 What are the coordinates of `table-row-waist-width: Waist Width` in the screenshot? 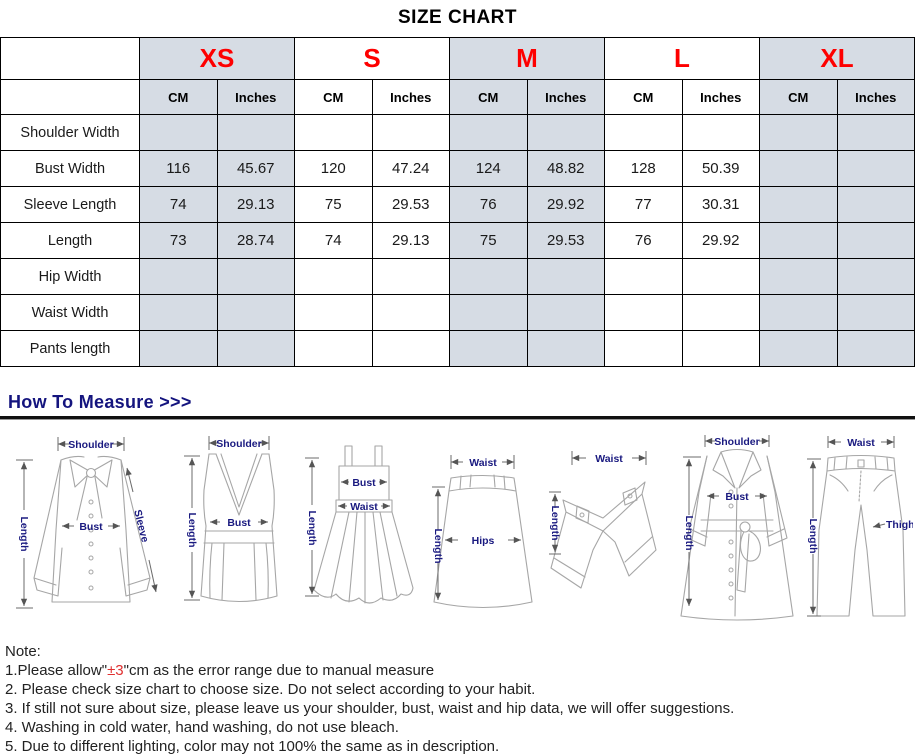 It's located at (457, 312).